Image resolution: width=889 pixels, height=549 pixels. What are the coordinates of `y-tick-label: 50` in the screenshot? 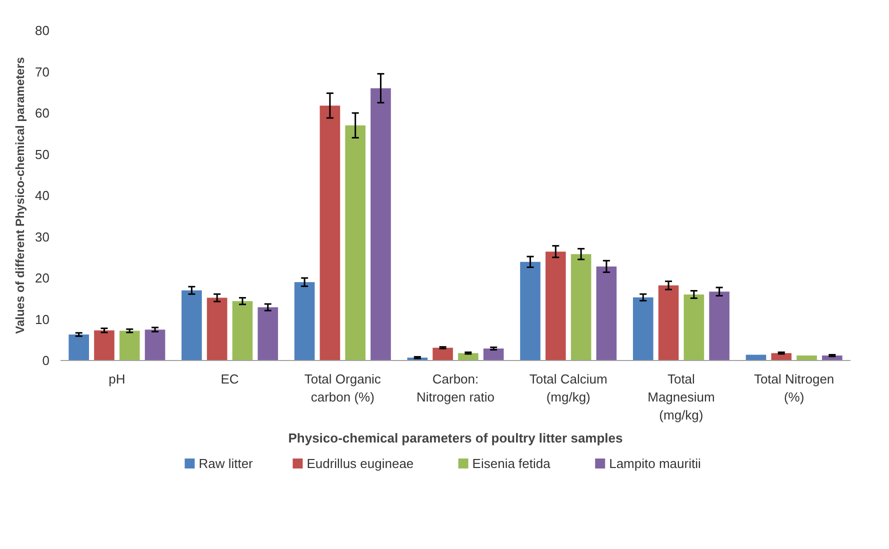 It's located at (42, 154).